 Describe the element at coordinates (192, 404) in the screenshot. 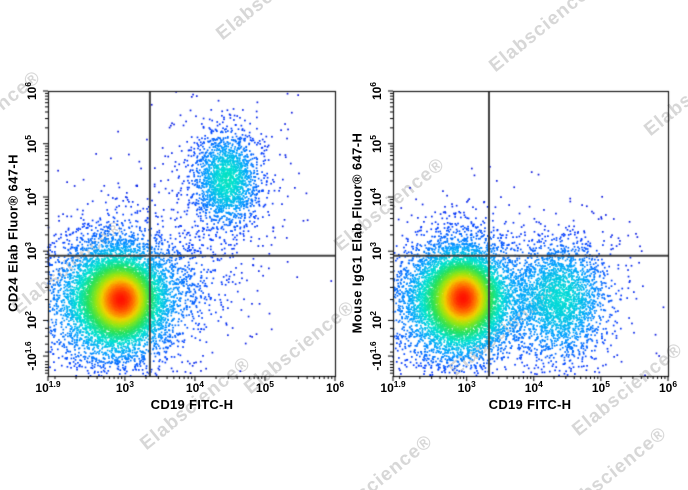

I see `left-plot-x-axis-title: CD19 FITC-H` at that location.